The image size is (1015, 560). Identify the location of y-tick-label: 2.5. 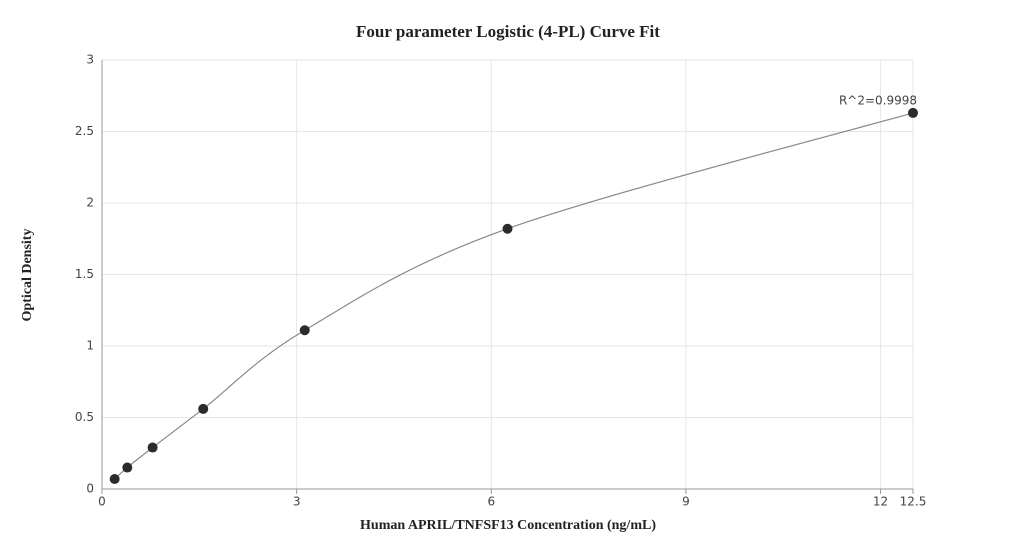
(84, 131).